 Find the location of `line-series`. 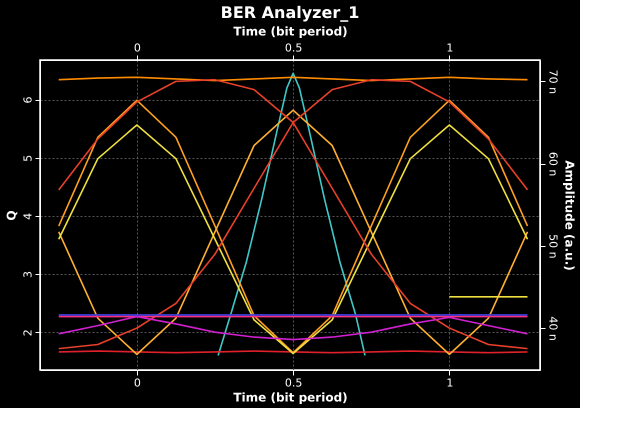

line-series is located at coordinates (293, 328).